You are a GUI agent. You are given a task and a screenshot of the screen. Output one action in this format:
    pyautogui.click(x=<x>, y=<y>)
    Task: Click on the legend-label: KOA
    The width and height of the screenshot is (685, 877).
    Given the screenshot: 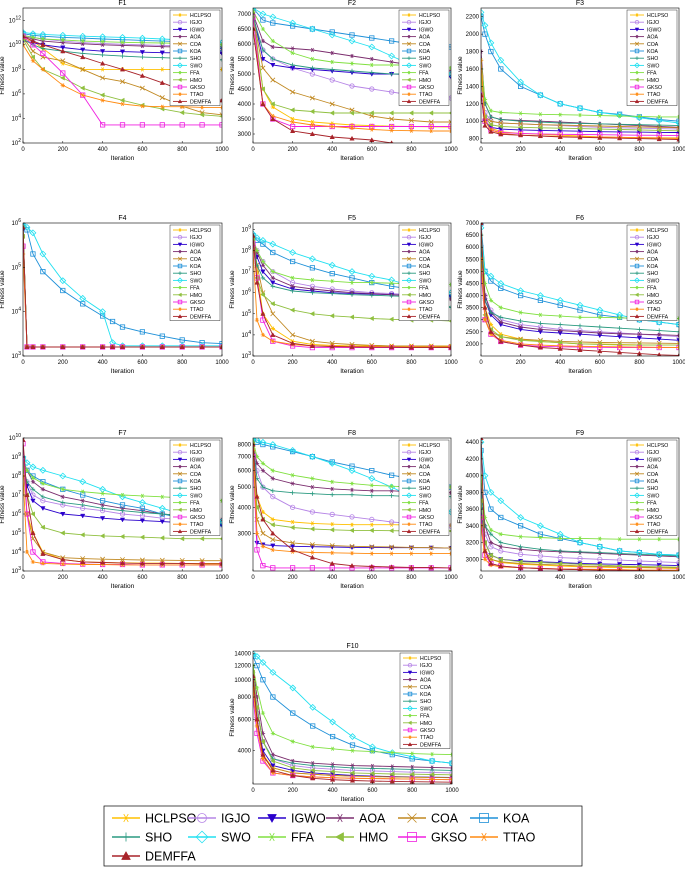 What is the action you would take?
    pyautogui.click(x=195, y=267)
    